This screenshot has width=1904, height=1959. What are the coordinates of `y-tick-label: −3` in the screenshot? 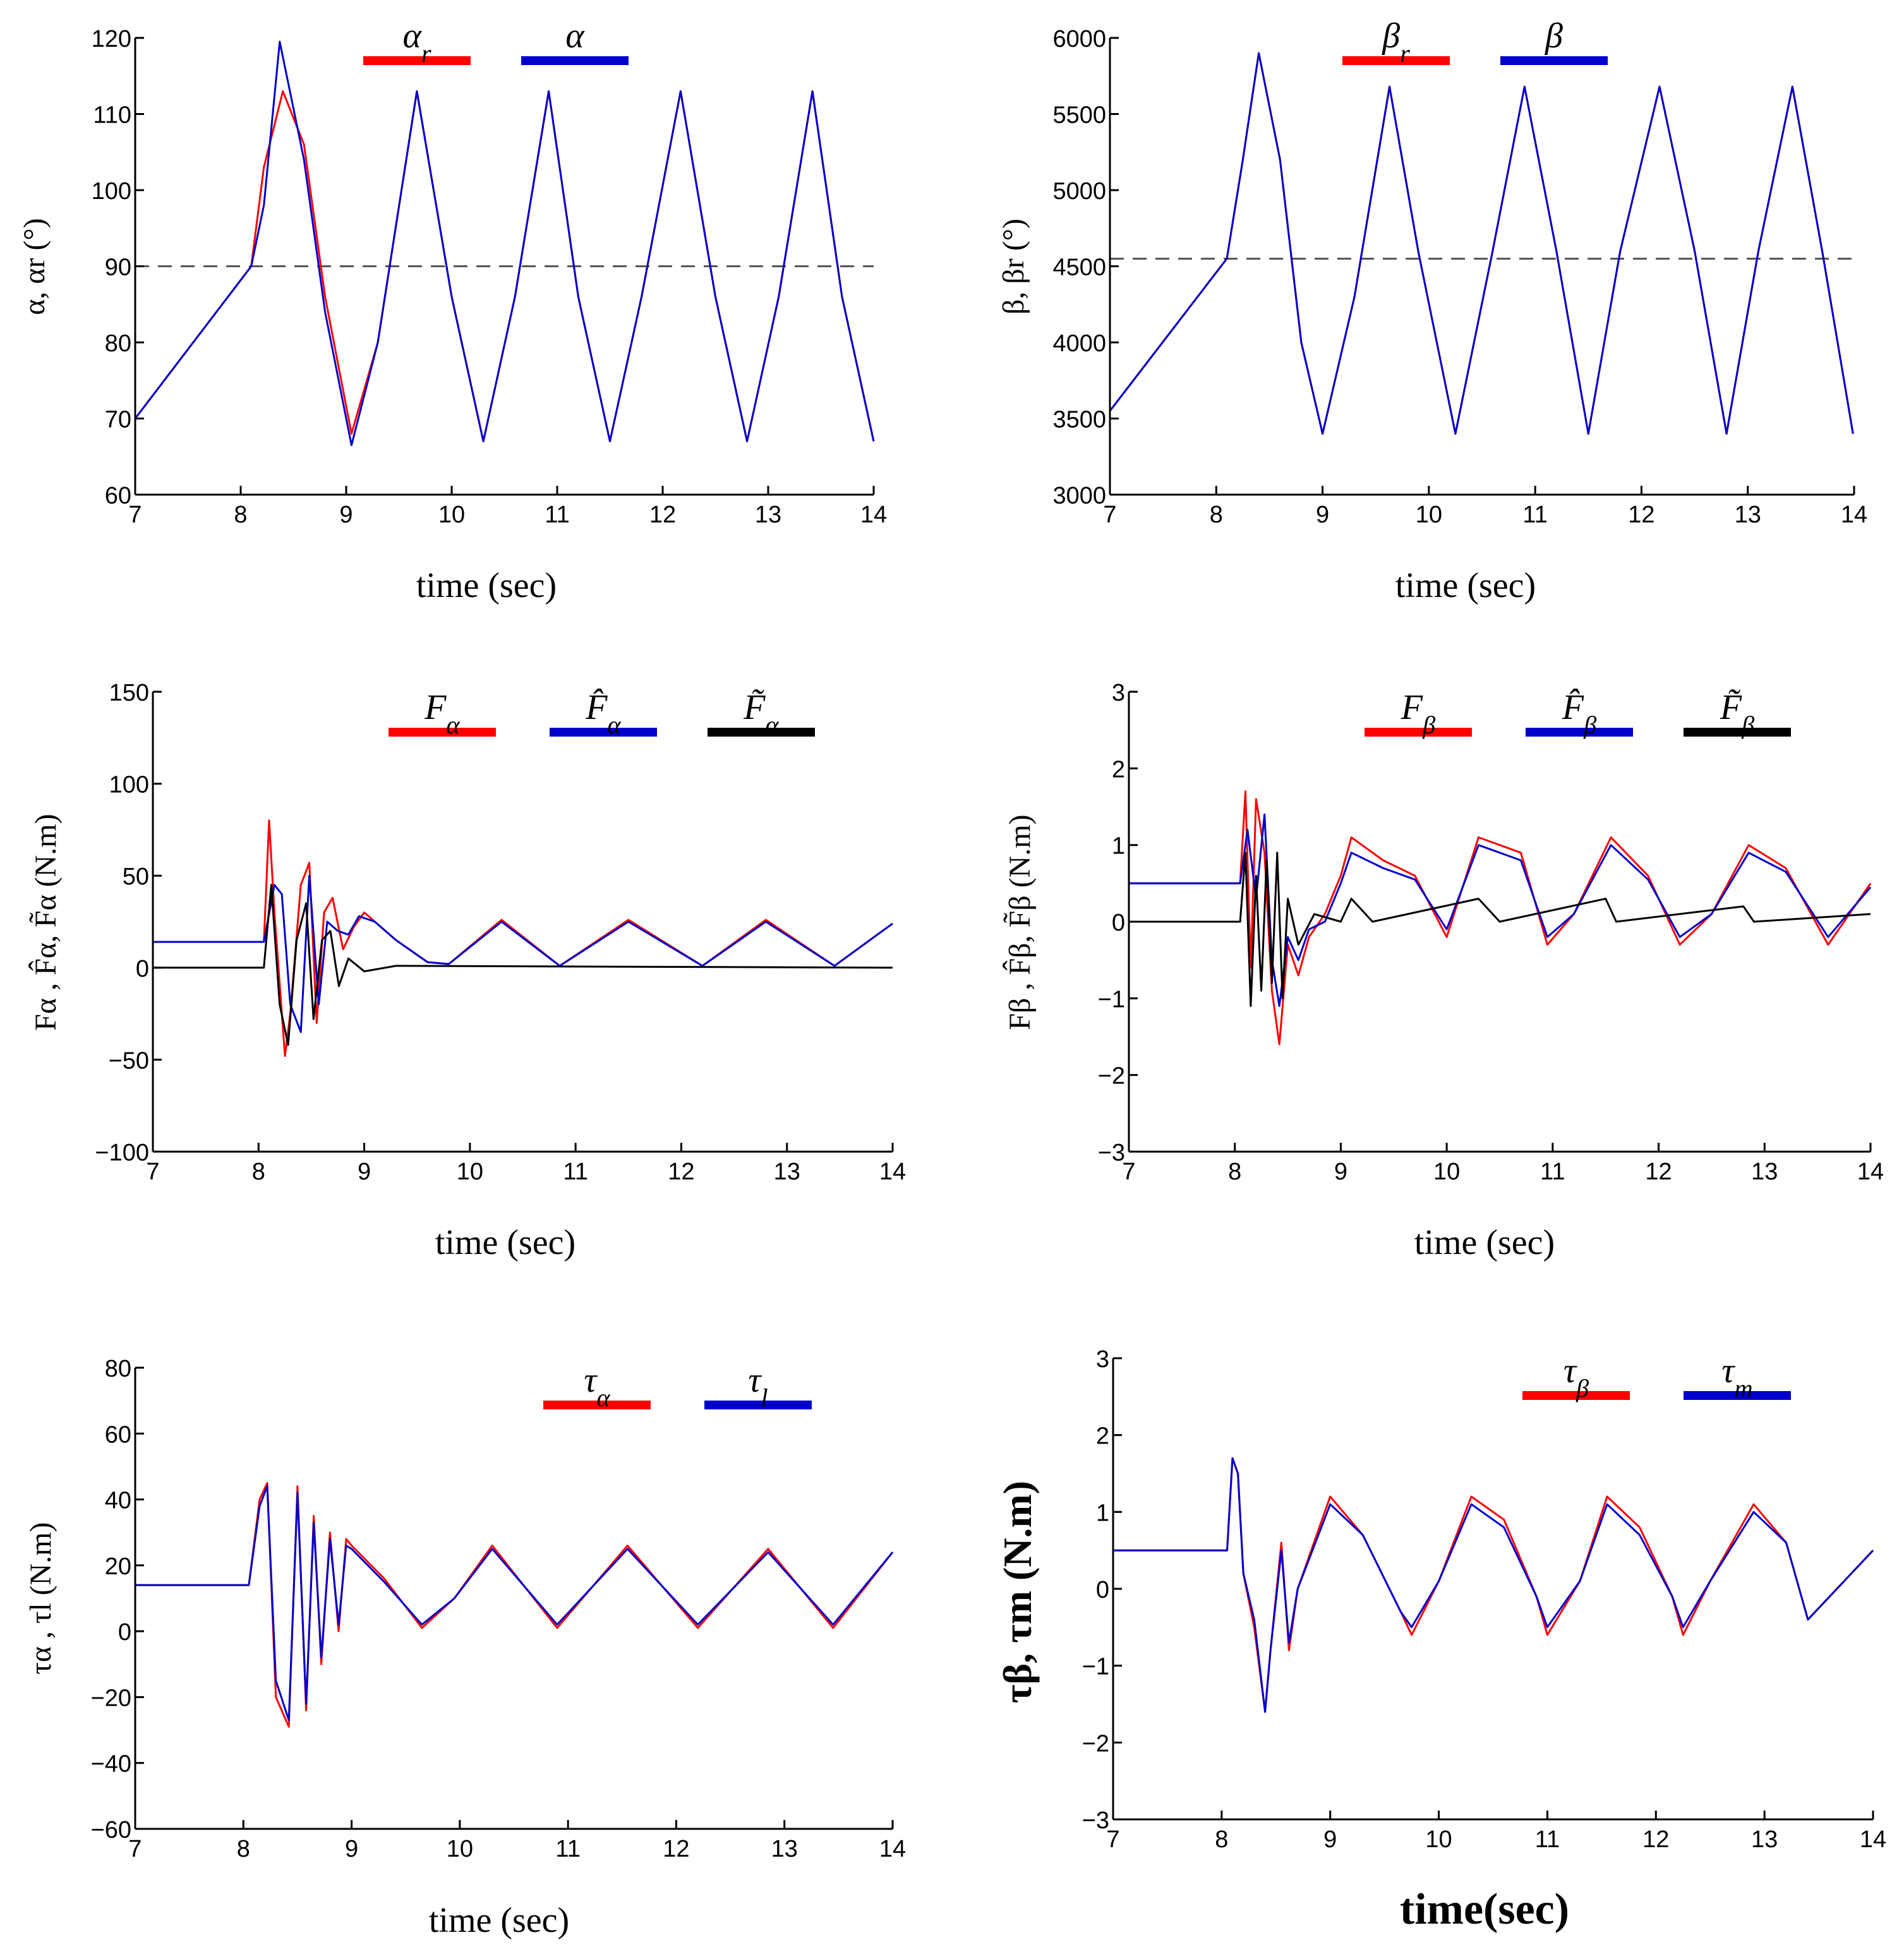 It's located at (1111, 1153).